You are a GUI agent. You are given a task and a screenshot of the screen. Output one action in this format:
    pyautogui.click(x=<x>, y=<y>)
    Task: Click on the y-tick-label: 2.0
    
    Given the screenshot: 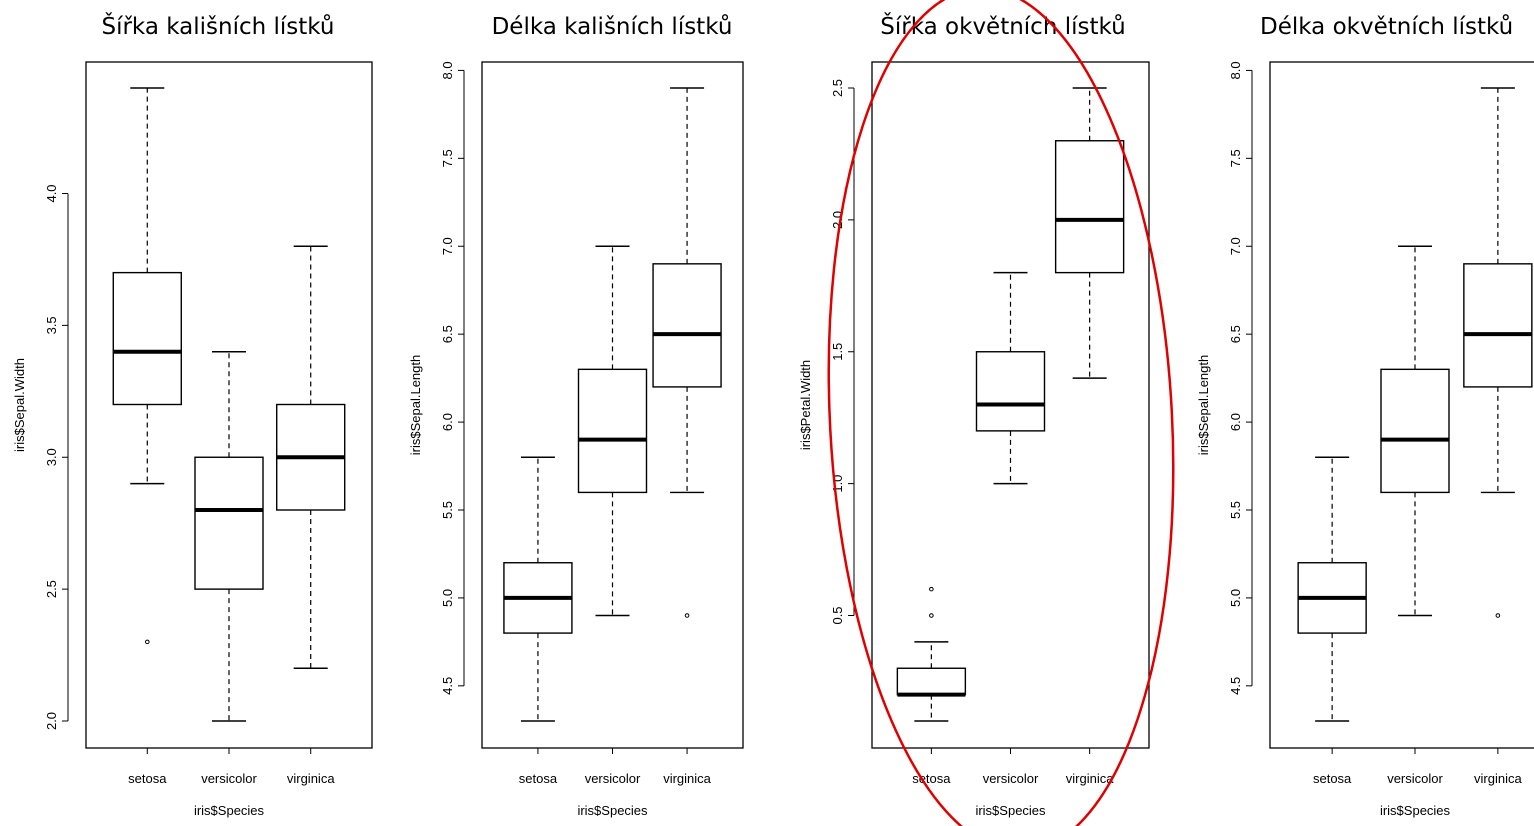 What is the action you would take?
    pyautogui.click(x=51, y=721)
    